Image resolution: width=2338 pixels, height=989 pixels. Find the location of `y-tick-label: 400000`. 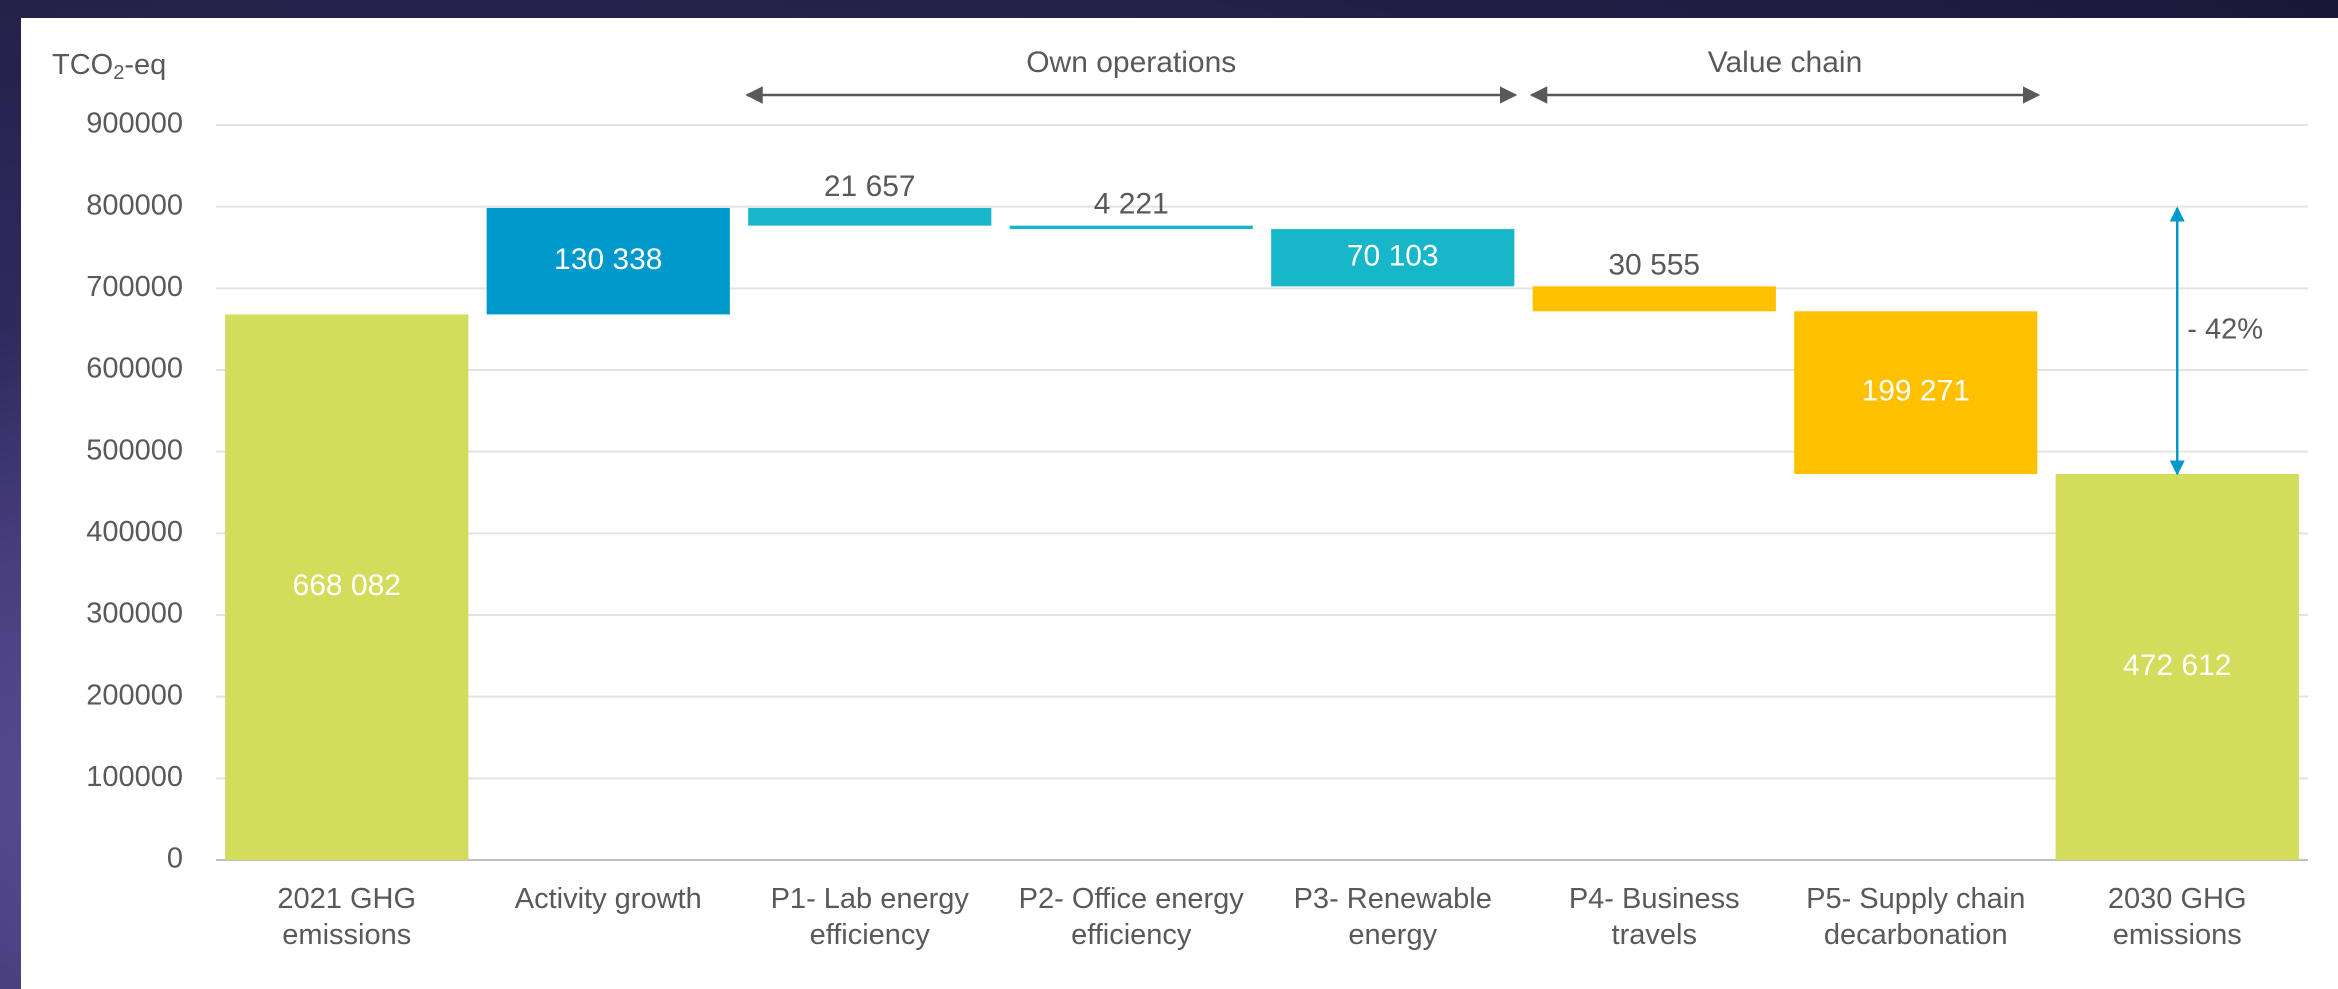

y-tick-label: 400000 is located at coordinates (134, 532).